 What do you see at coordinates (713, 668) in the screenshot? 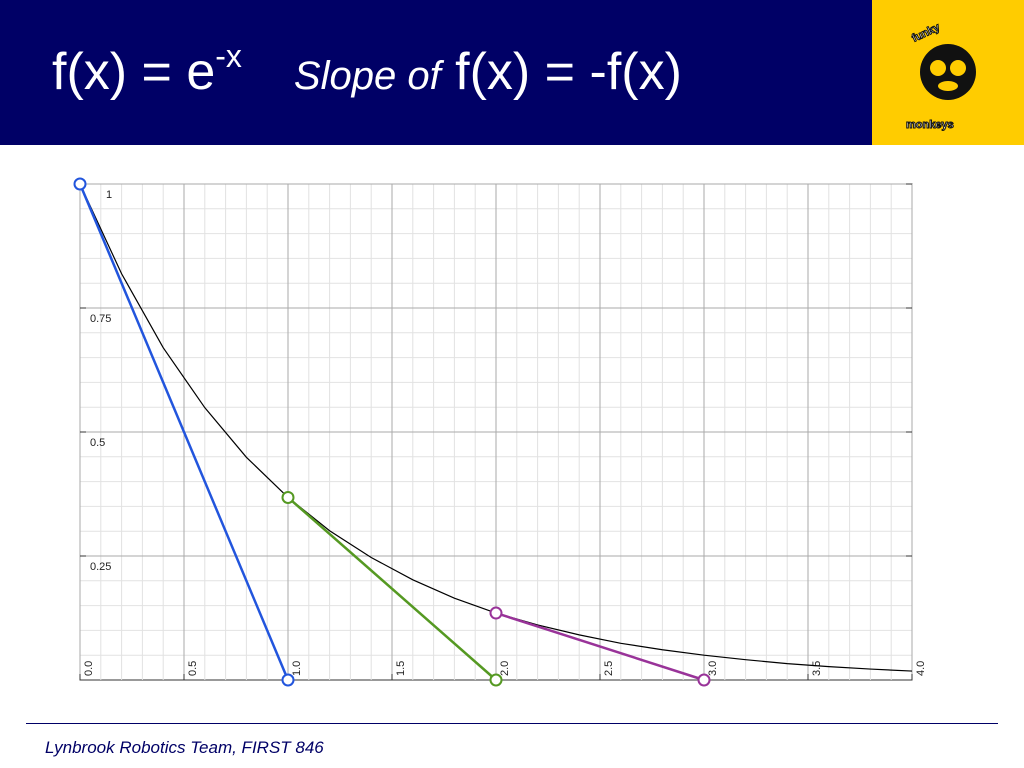
I see `x-tick-label: 3.0` at bounding box center [713, 668].